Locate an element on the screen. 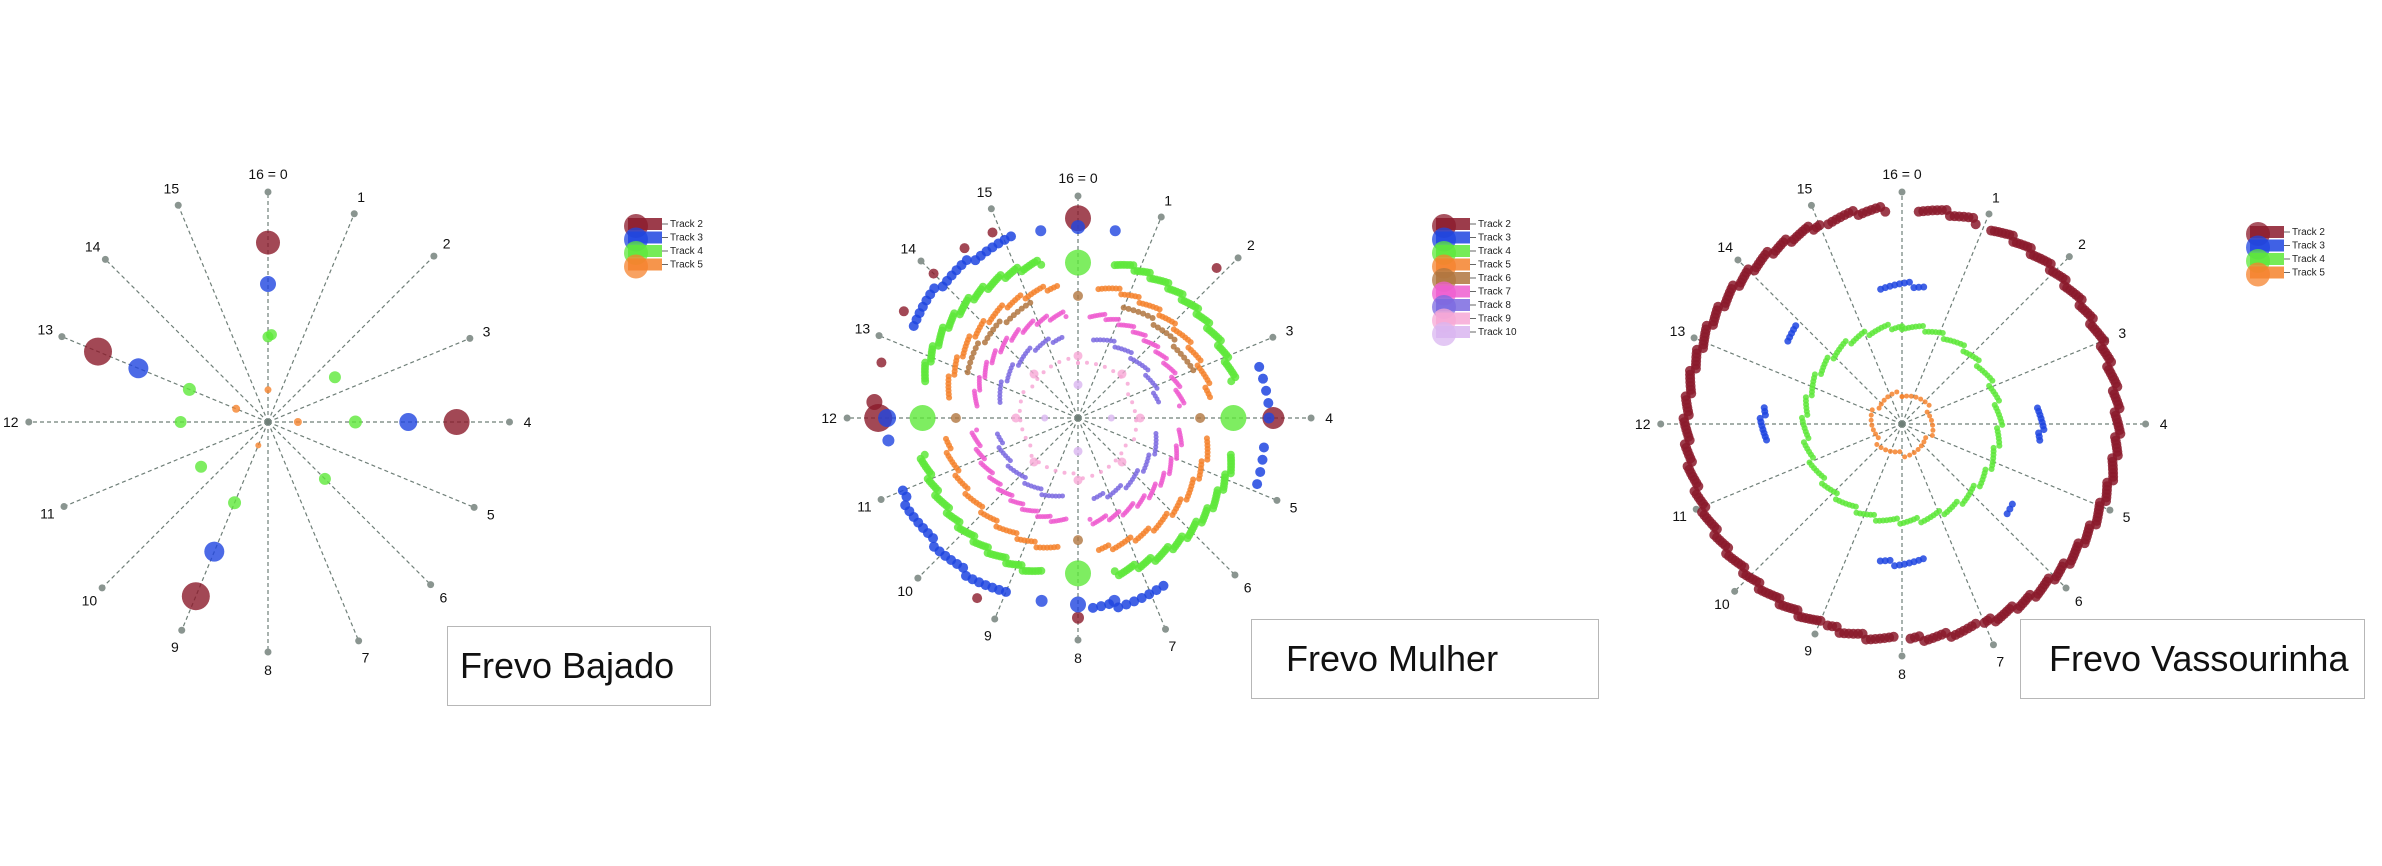 This screenshot has height=866, width=2382. spoke-tick-label: 11 is located at coordinates (1679, 516).